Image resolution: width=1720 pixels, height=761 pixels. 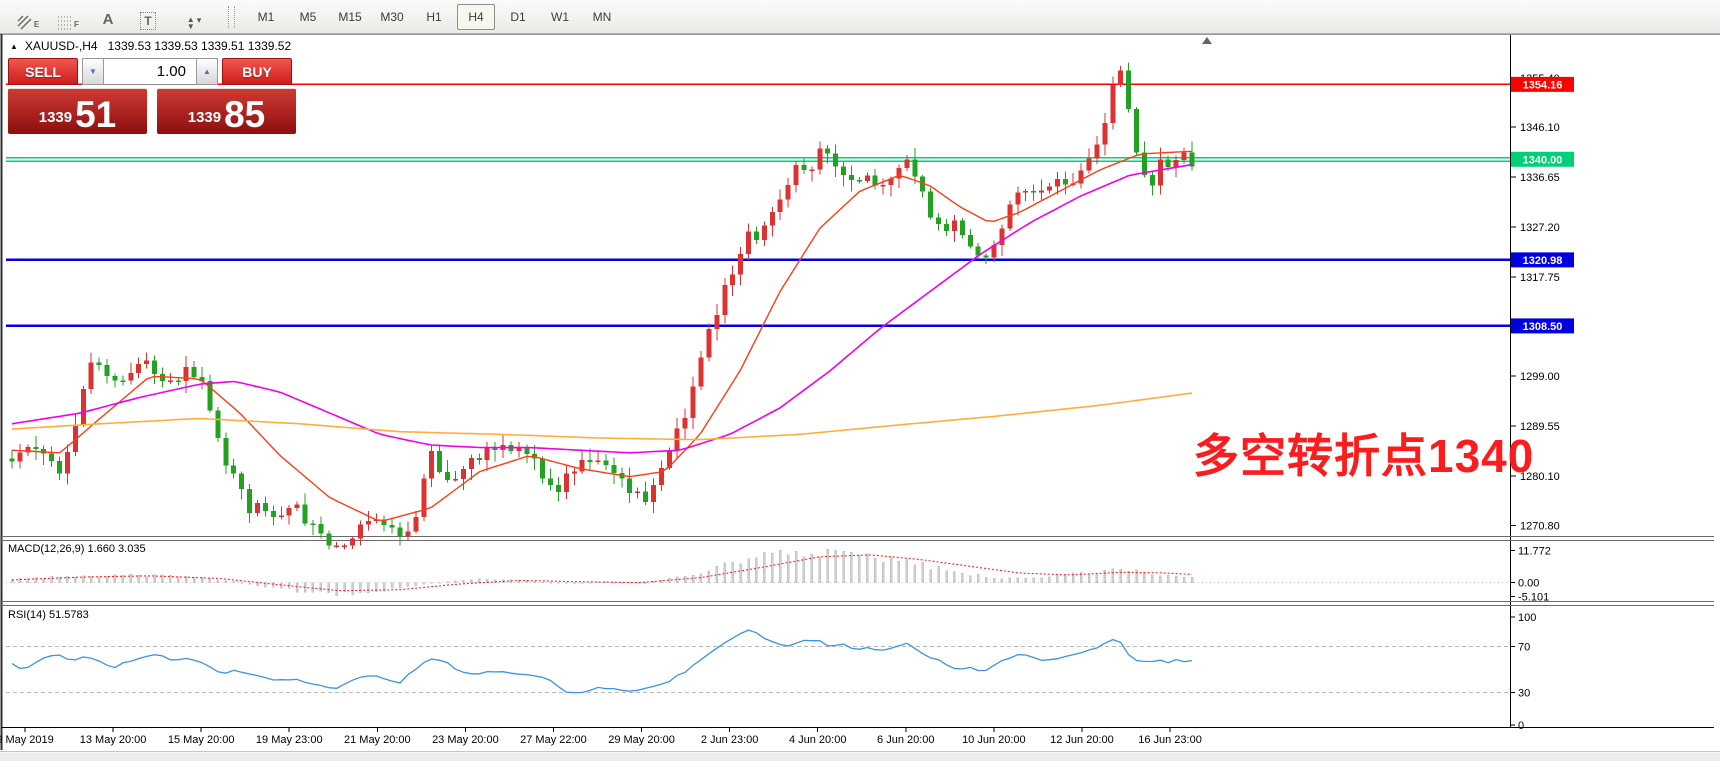 I want to click on spin-up-icon: ▲, so click(x=207, y=71).